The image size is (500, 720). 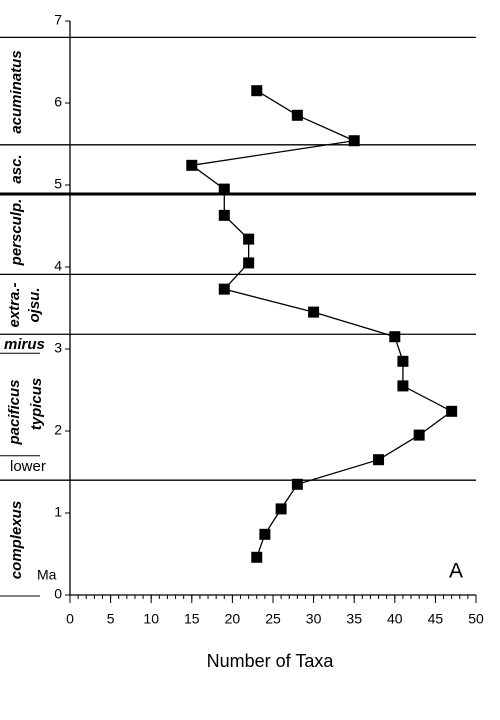 What do you see at coordinates (111, 619) in the screenshot?
I see `x-tick-label: 5` at bounding box center [111, 619].